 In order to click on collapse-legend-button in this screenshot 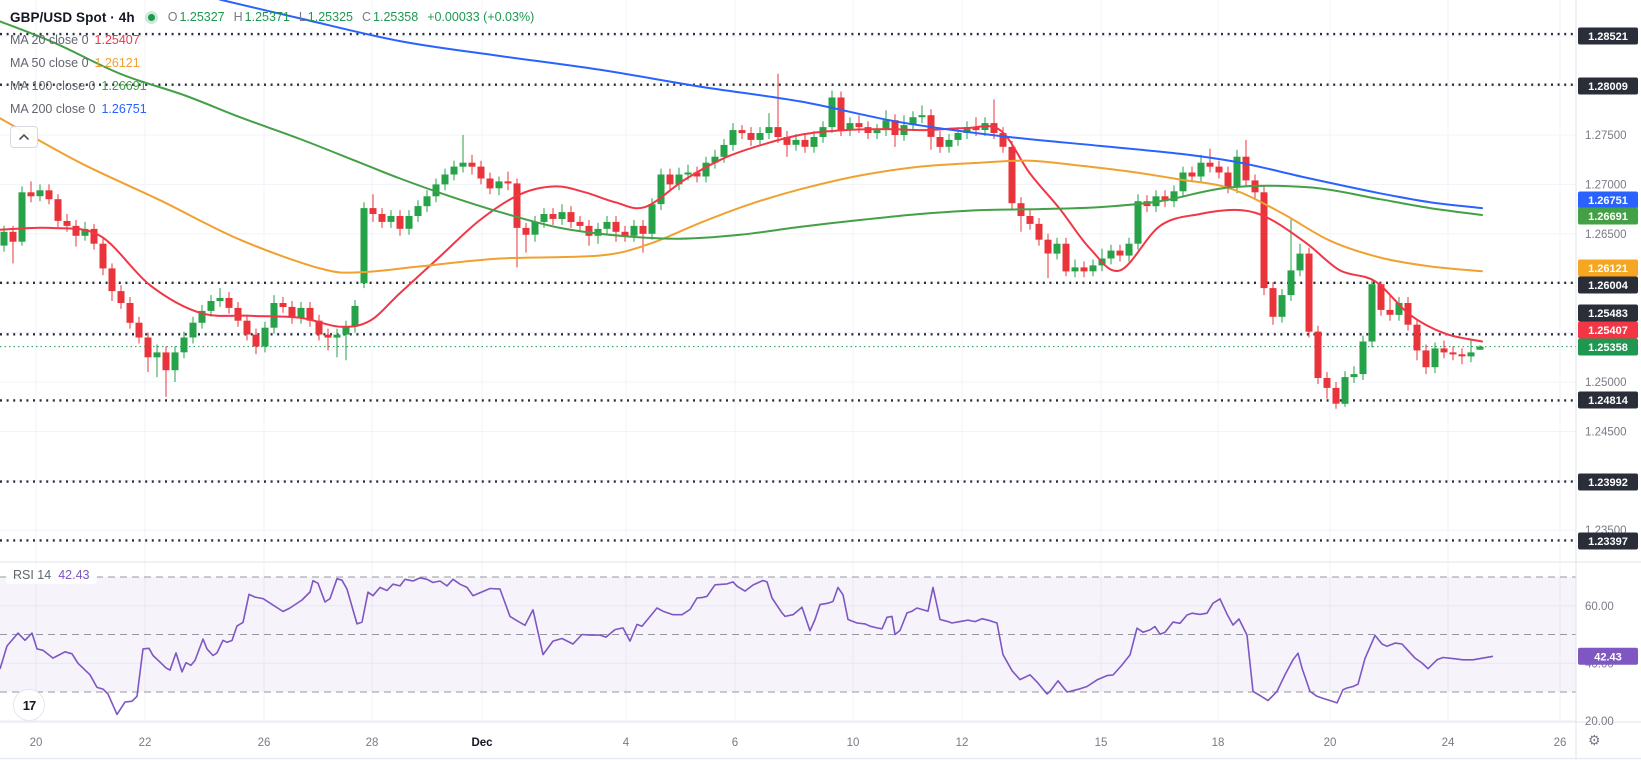, I will do `click(24, 137)`.